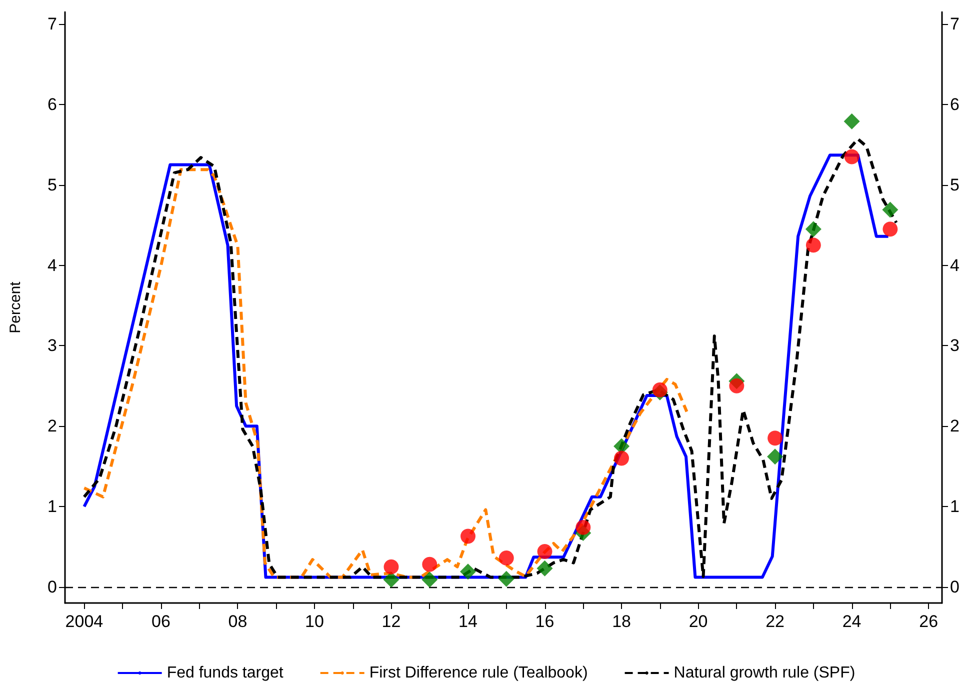 Image resolution: width=972 pixels, height=690 pixels. I want to click on legend-label: Natural growth rule (SPF), so click(765, 673).